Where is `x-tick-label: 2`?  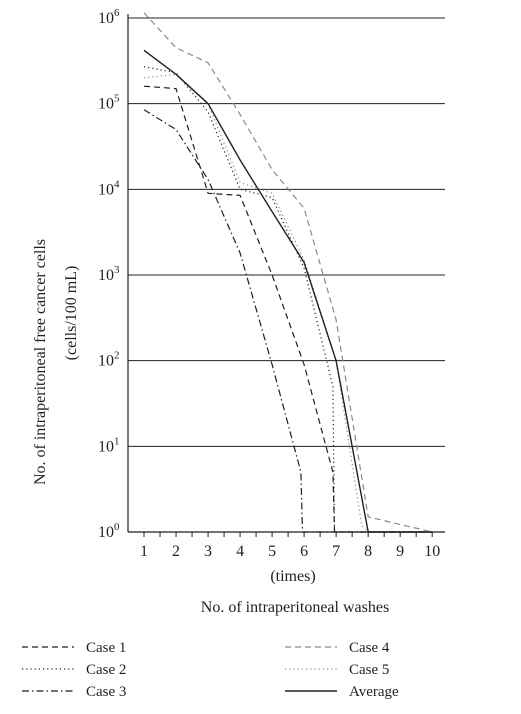 x-tick-label: 2 is located at coordinates (176, 551).